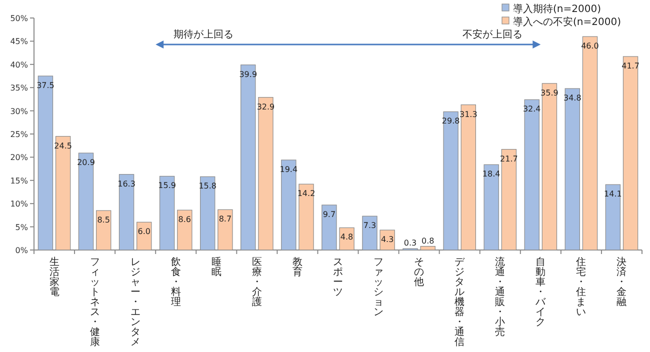 This screenshot has height=352, width=650. What do you see at coordinates (175, 282) in the screenshot?
I see `x-tick-label: 飲食・料理` at bounding box center [175, 282].